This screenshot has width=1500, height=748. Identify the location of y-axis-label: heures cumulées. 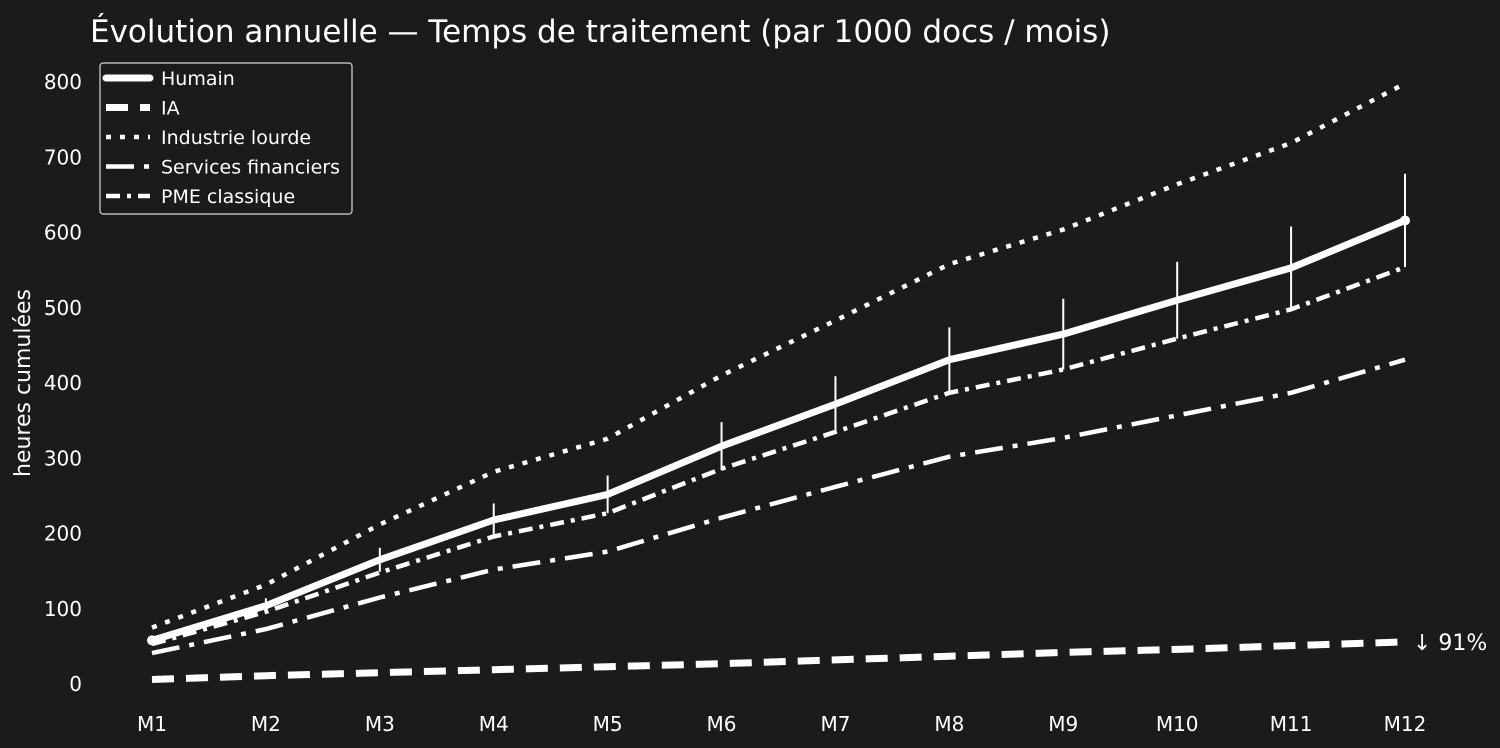
(23, 383).